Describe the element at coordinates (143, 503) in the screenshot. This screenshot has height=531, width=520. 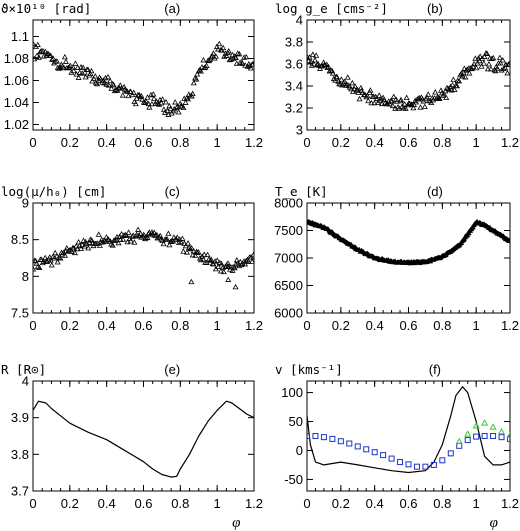
I see `x-tick-label: 0.6` at that location.